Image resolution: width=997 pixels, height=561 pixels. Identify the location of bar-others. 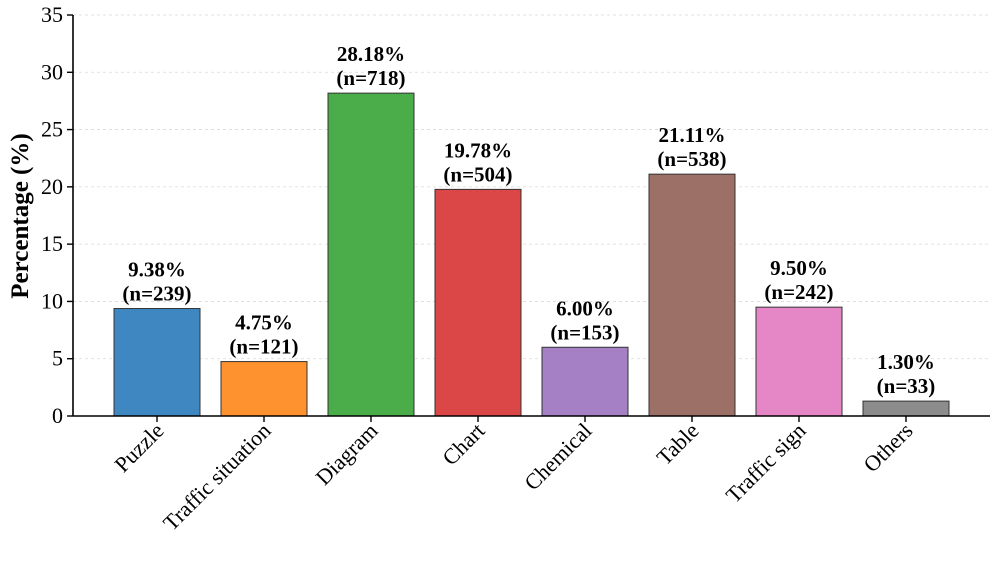
(906, 408).